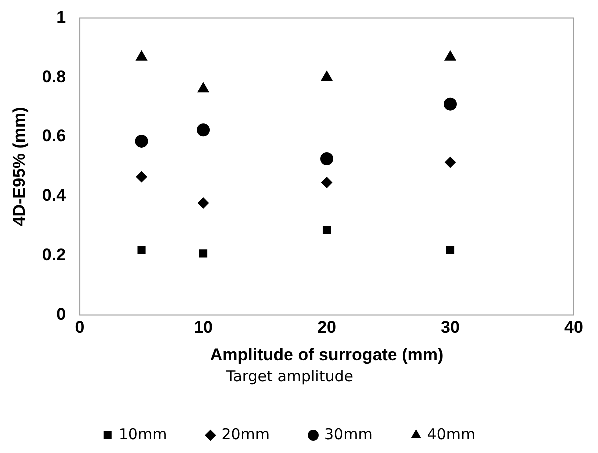 This screenshot has height=453, width=598. I want to click on y-axis-title: 4D-E95% (mm), so click(19, 166).